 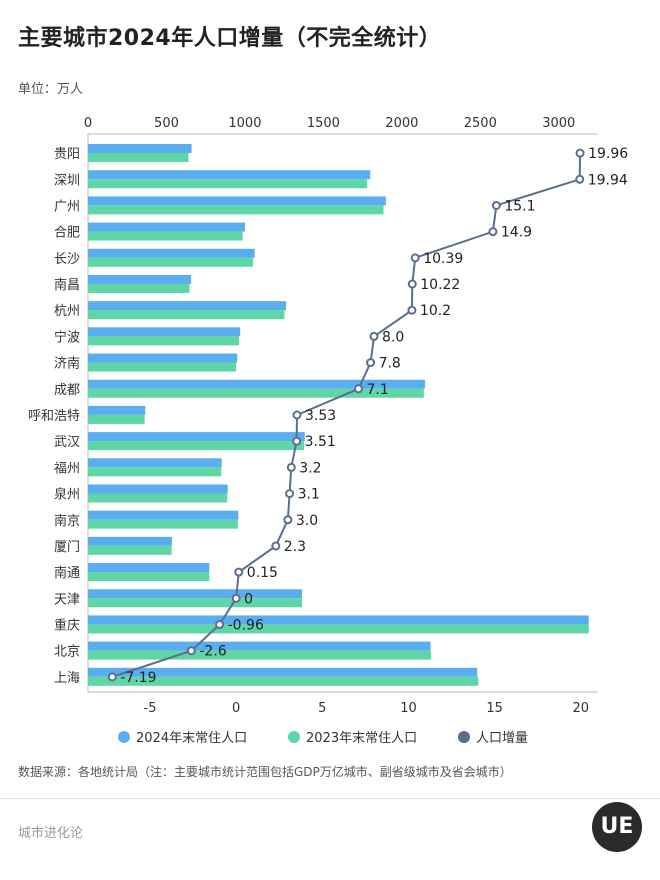 What do you see at coordinates (464, 736) in the screenshot?
I see `legend-swatch-increase` at bounding box center [464, 736].